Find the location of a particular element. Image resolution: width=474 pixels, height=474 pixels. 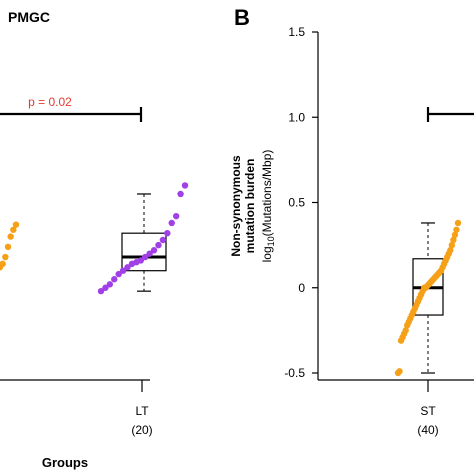

box-iqr is located at coordinates (144, 252).